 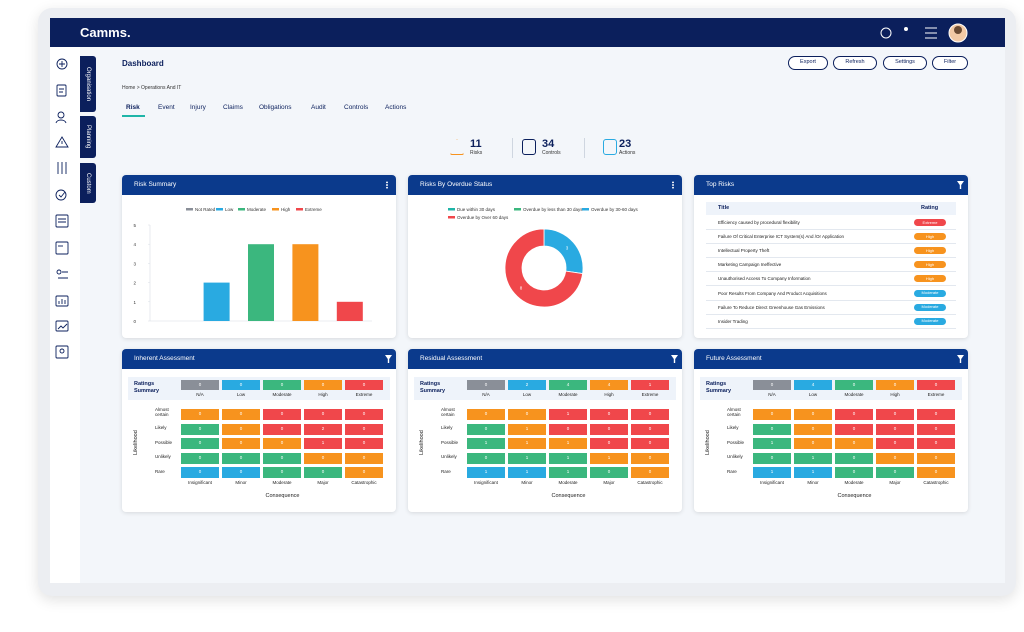 What do you see at coordinates (456, 184) in the screenshot?
I see `panel-title: Risks By Overdue Status` at bounding box center [456, 184].